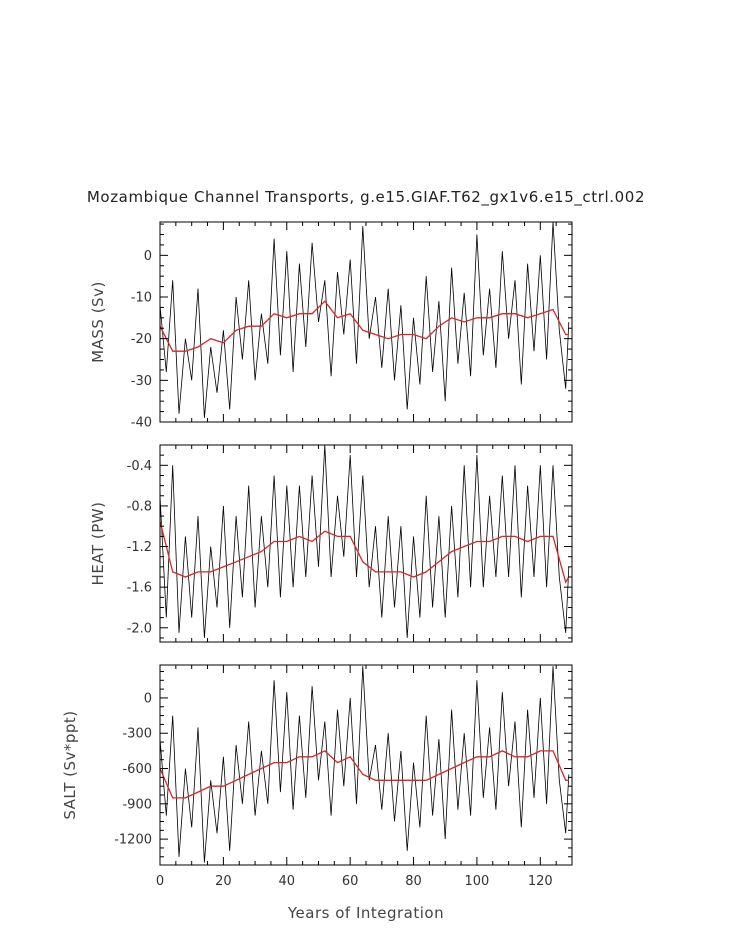 This screenshot has width=733, height=945. I want to click on salt-ytick-label: -900, so click(137, 804).